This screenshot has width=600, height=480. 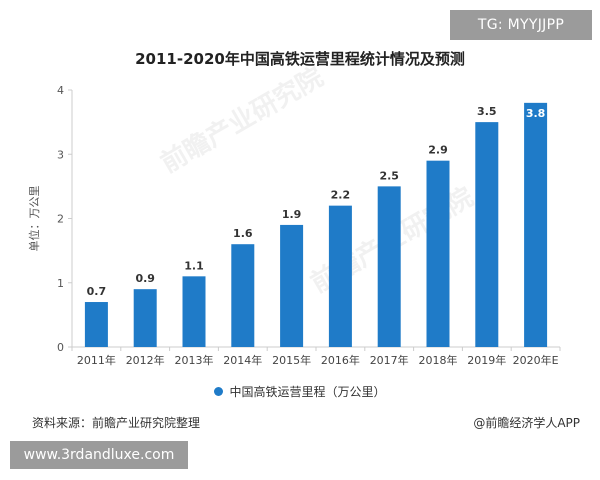 What do you see at coordinates (341, 195) in the screenshot?
I see `data-label: 2.2` at bounding box center [341, 195].